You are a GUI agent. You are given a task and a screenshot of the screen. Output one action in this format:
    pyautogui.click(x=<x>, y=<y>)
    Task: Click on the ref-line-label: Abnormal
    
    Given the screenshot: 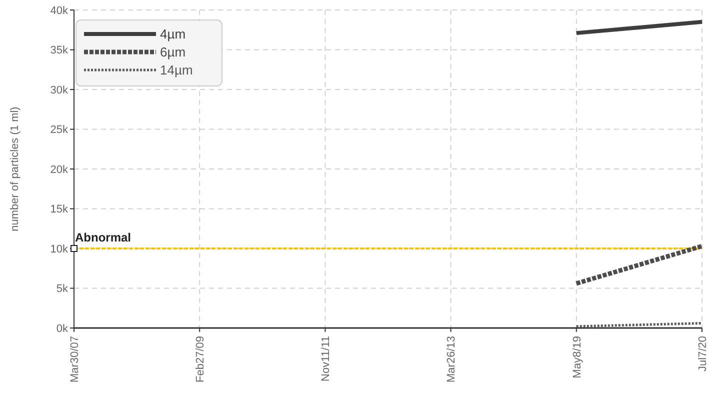 What is the action you would take?
    pyautogui.click(x=103, y=237)
    